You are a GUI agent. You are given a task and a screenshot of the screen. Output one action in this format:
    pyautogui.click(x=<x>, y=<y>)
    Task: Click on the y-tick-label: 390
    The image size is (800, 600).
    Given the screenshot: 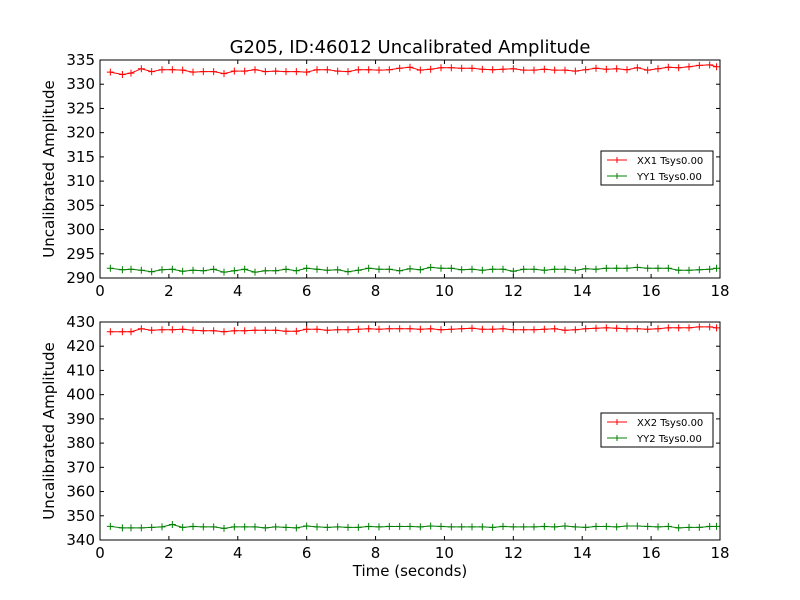 What is the action you would take?
    pyautogui.click(x=80, y=419)
    